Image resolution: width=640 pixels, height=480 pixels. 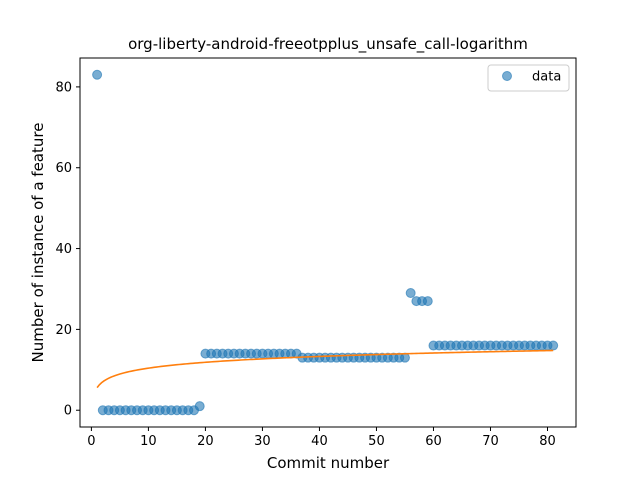 What do you see at coordinates (547, 441) in the screenshot?
I see `x-tick-label: 80` at bounding box center [547, 441].